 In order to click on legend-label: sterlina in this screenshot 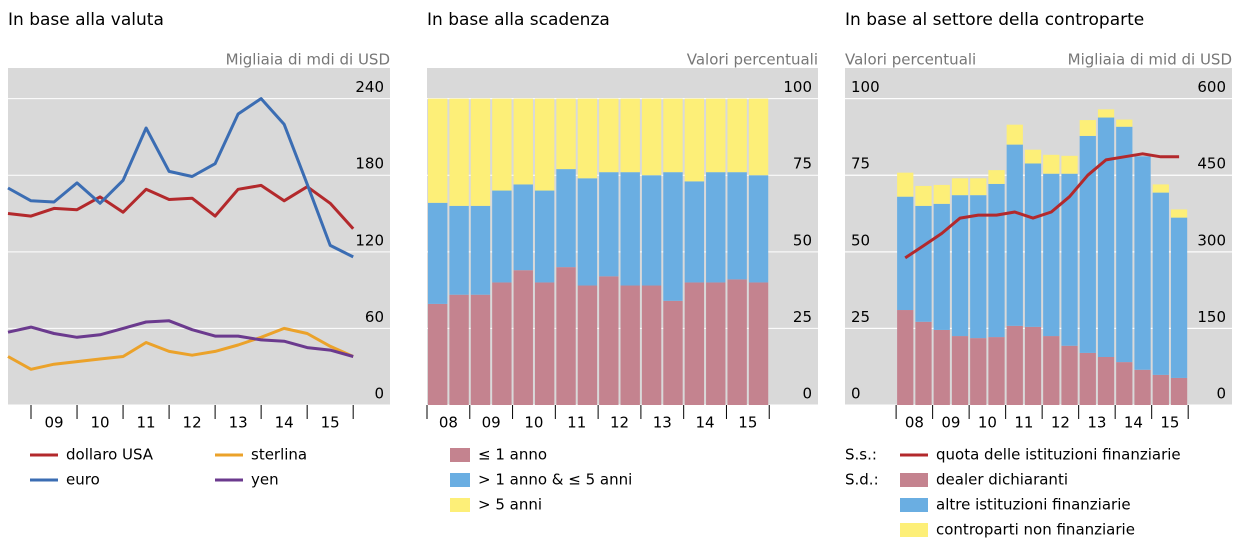, I will do `click(279, 455)`.